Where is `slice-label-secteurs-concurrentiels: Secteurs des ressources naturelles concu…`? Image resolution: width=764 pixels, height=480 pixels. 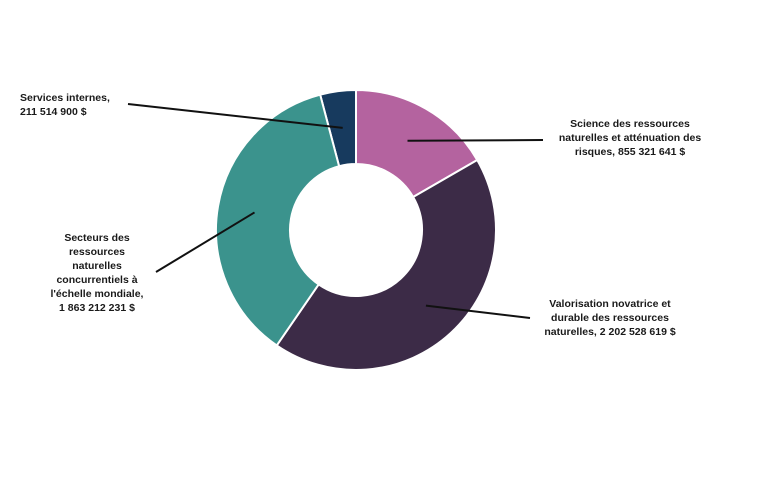 slice-label-secteurs-concurrentiels: Secteurs des ressources naturelles concu… is located at coordinates (97, 273).